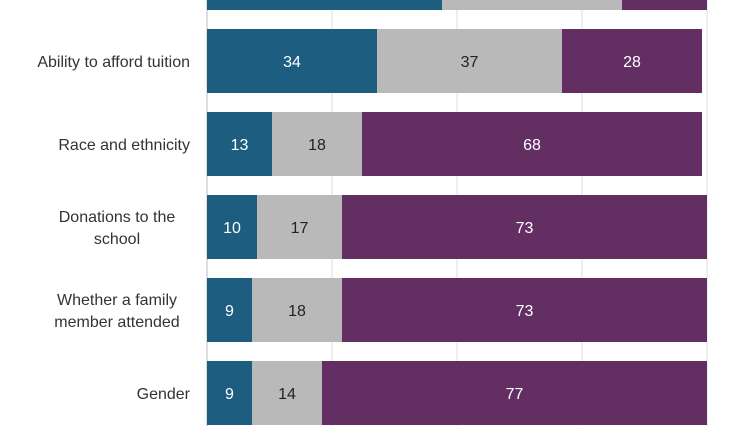  I want to click on category-label: Donations to the school, so click(117, 228).